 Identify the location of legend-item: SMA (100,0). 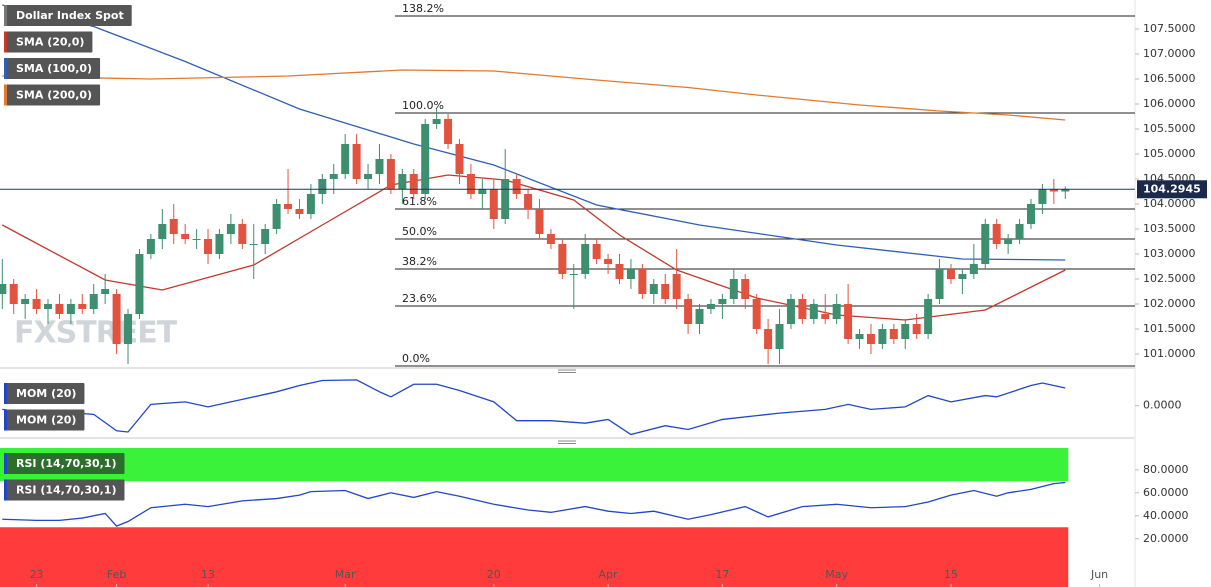
(52, 68).